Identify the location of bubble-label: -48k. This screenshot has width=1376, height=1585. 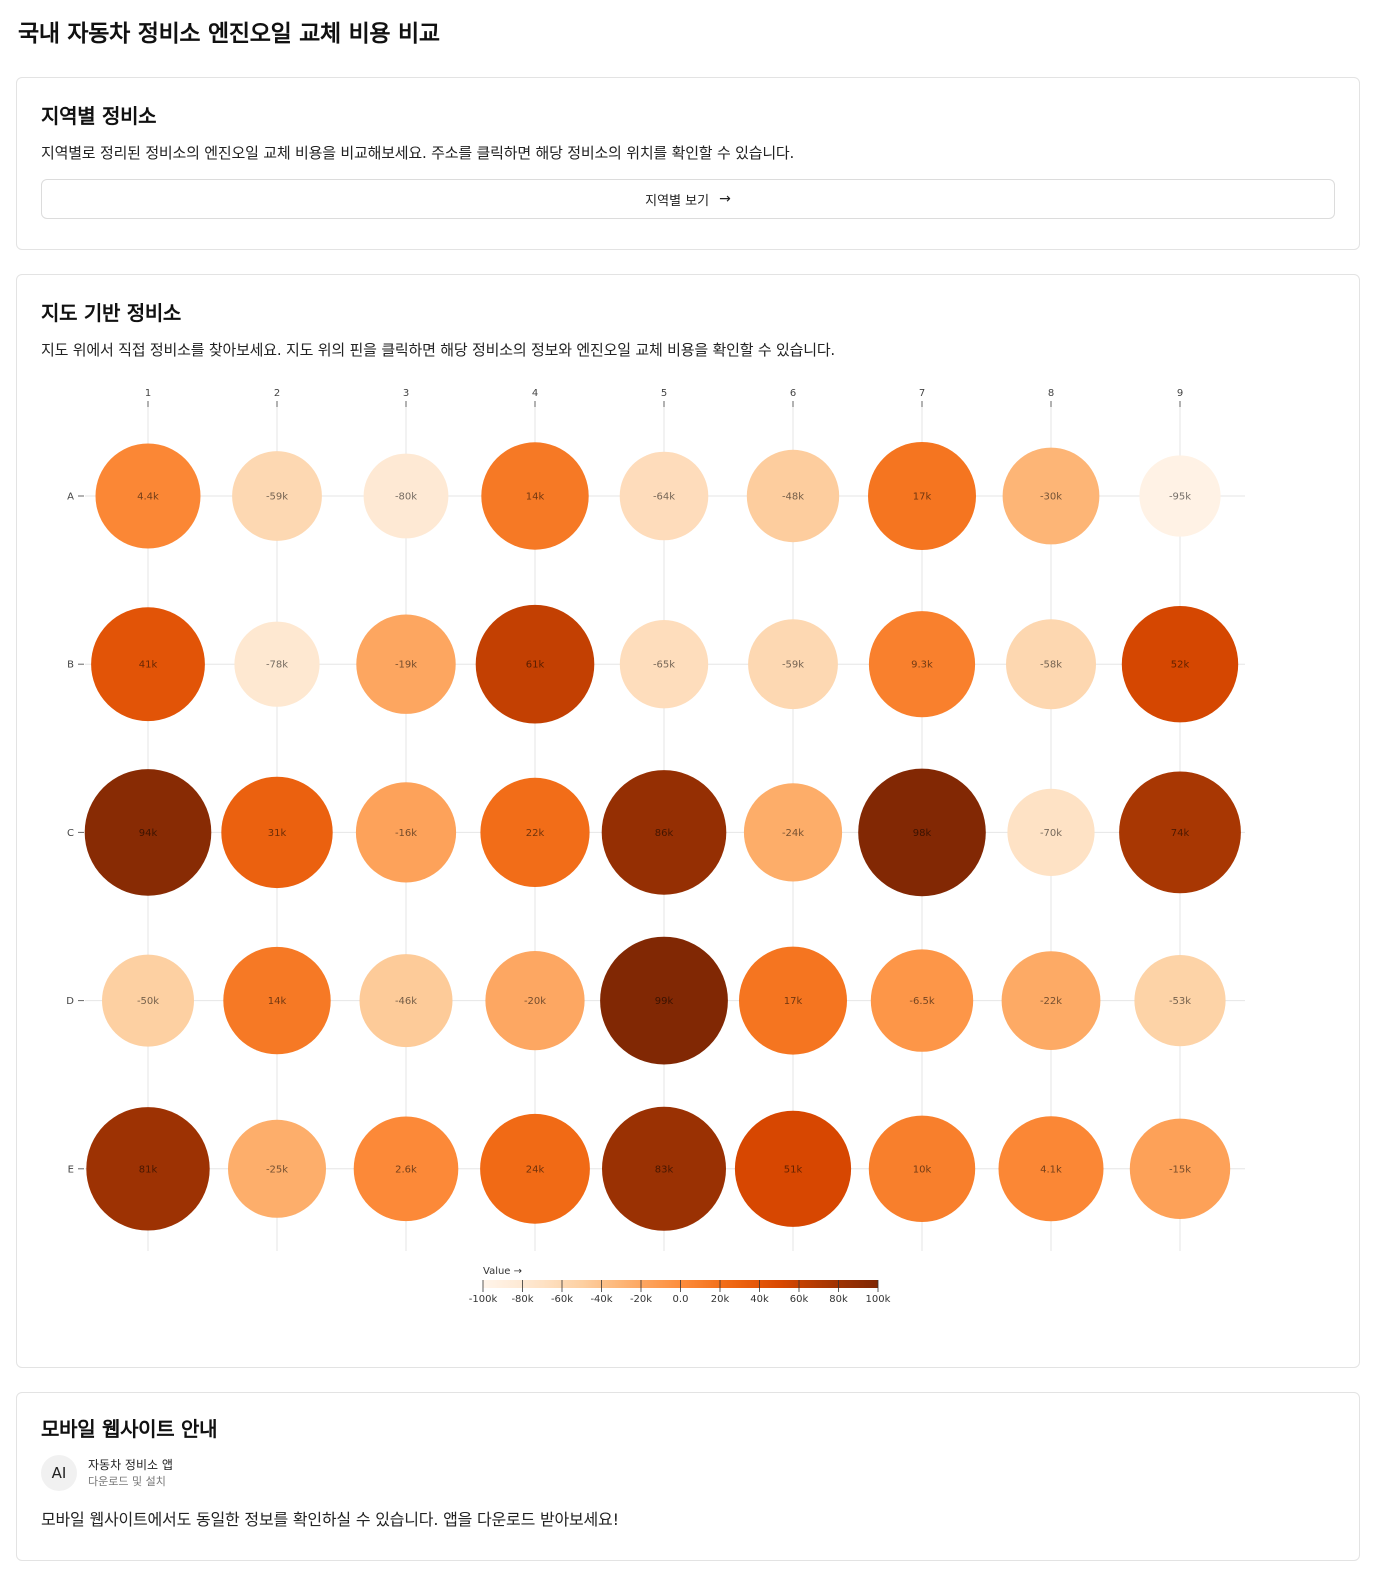
(793, 497).